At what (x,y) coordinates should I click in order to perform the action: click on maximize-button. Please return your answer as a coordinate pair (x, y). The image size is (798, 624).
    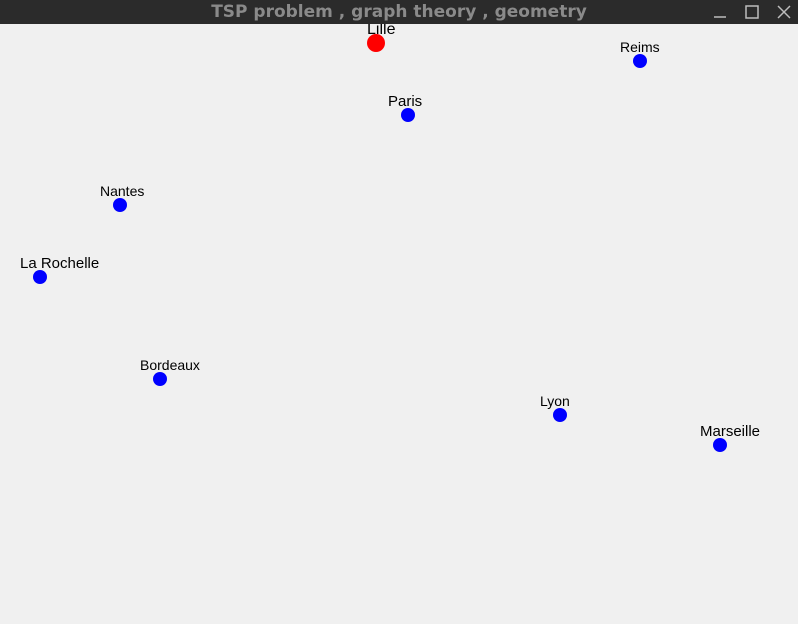
    Looking at the image, I should click on (752, 12).